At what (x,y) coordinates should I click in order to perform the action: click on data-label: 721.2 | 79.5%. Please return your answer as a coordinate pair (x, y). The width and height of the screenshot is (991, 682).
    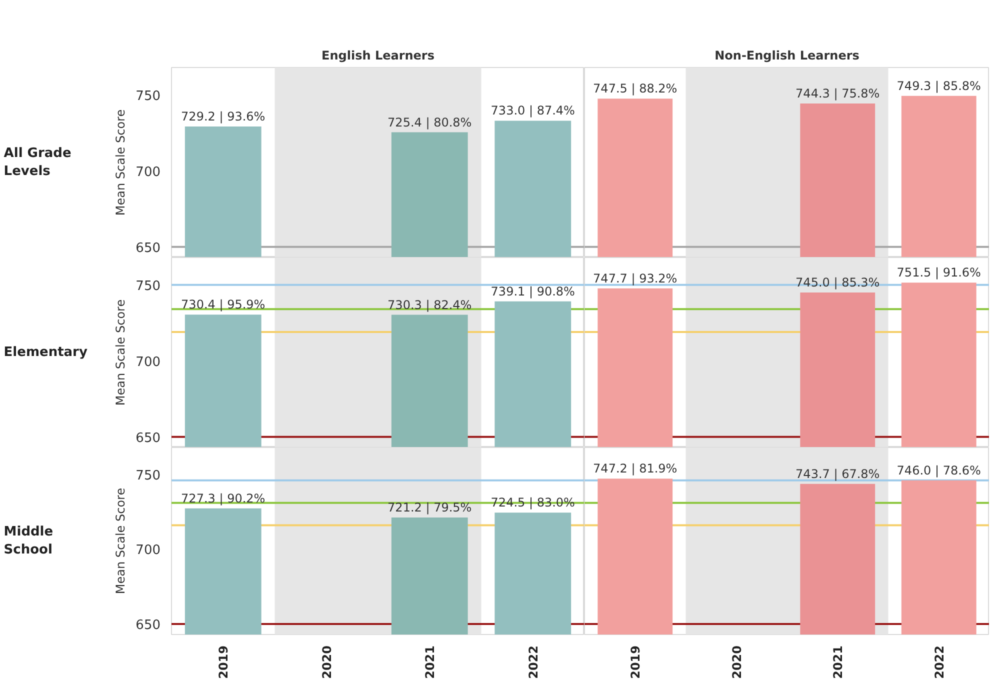
    Looking at the image, I should click on (430, 507).